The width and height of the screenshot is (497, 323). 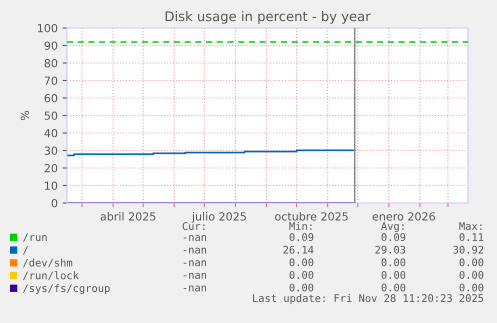 I want to click on legend-label: /, so click(x=25, y=250).